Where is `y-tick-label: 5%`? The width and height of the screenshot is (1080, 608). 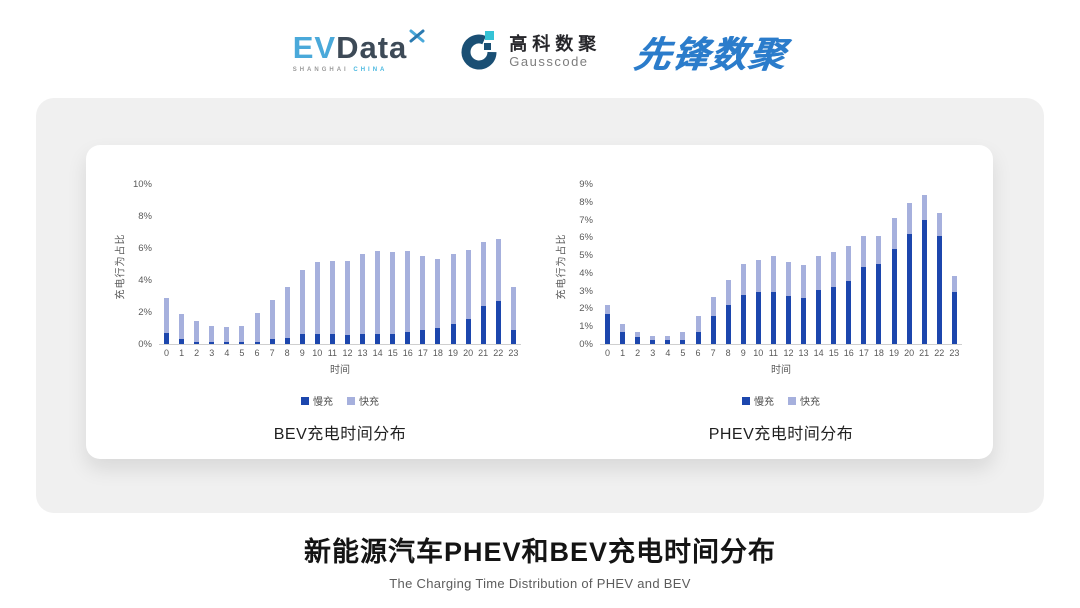
y-tick-label: 5% is located at coordinates (586, 256).